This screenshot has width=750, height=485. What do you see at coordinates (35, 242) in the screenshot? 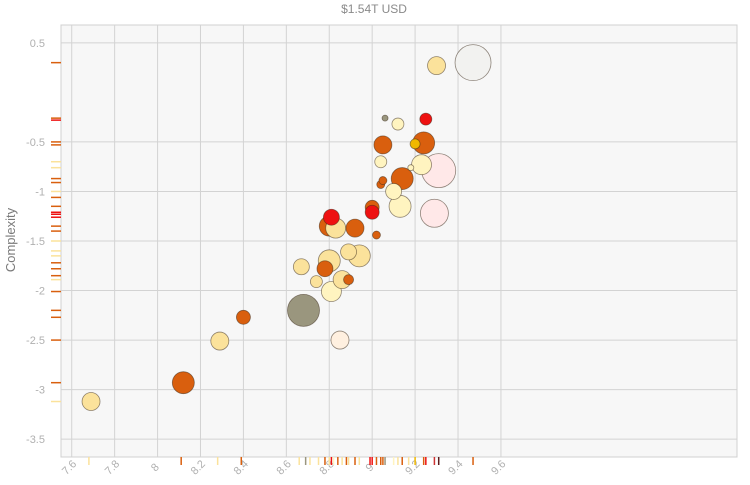
I see `y-tick-label: -1.5` at bounding box center [35, 242].